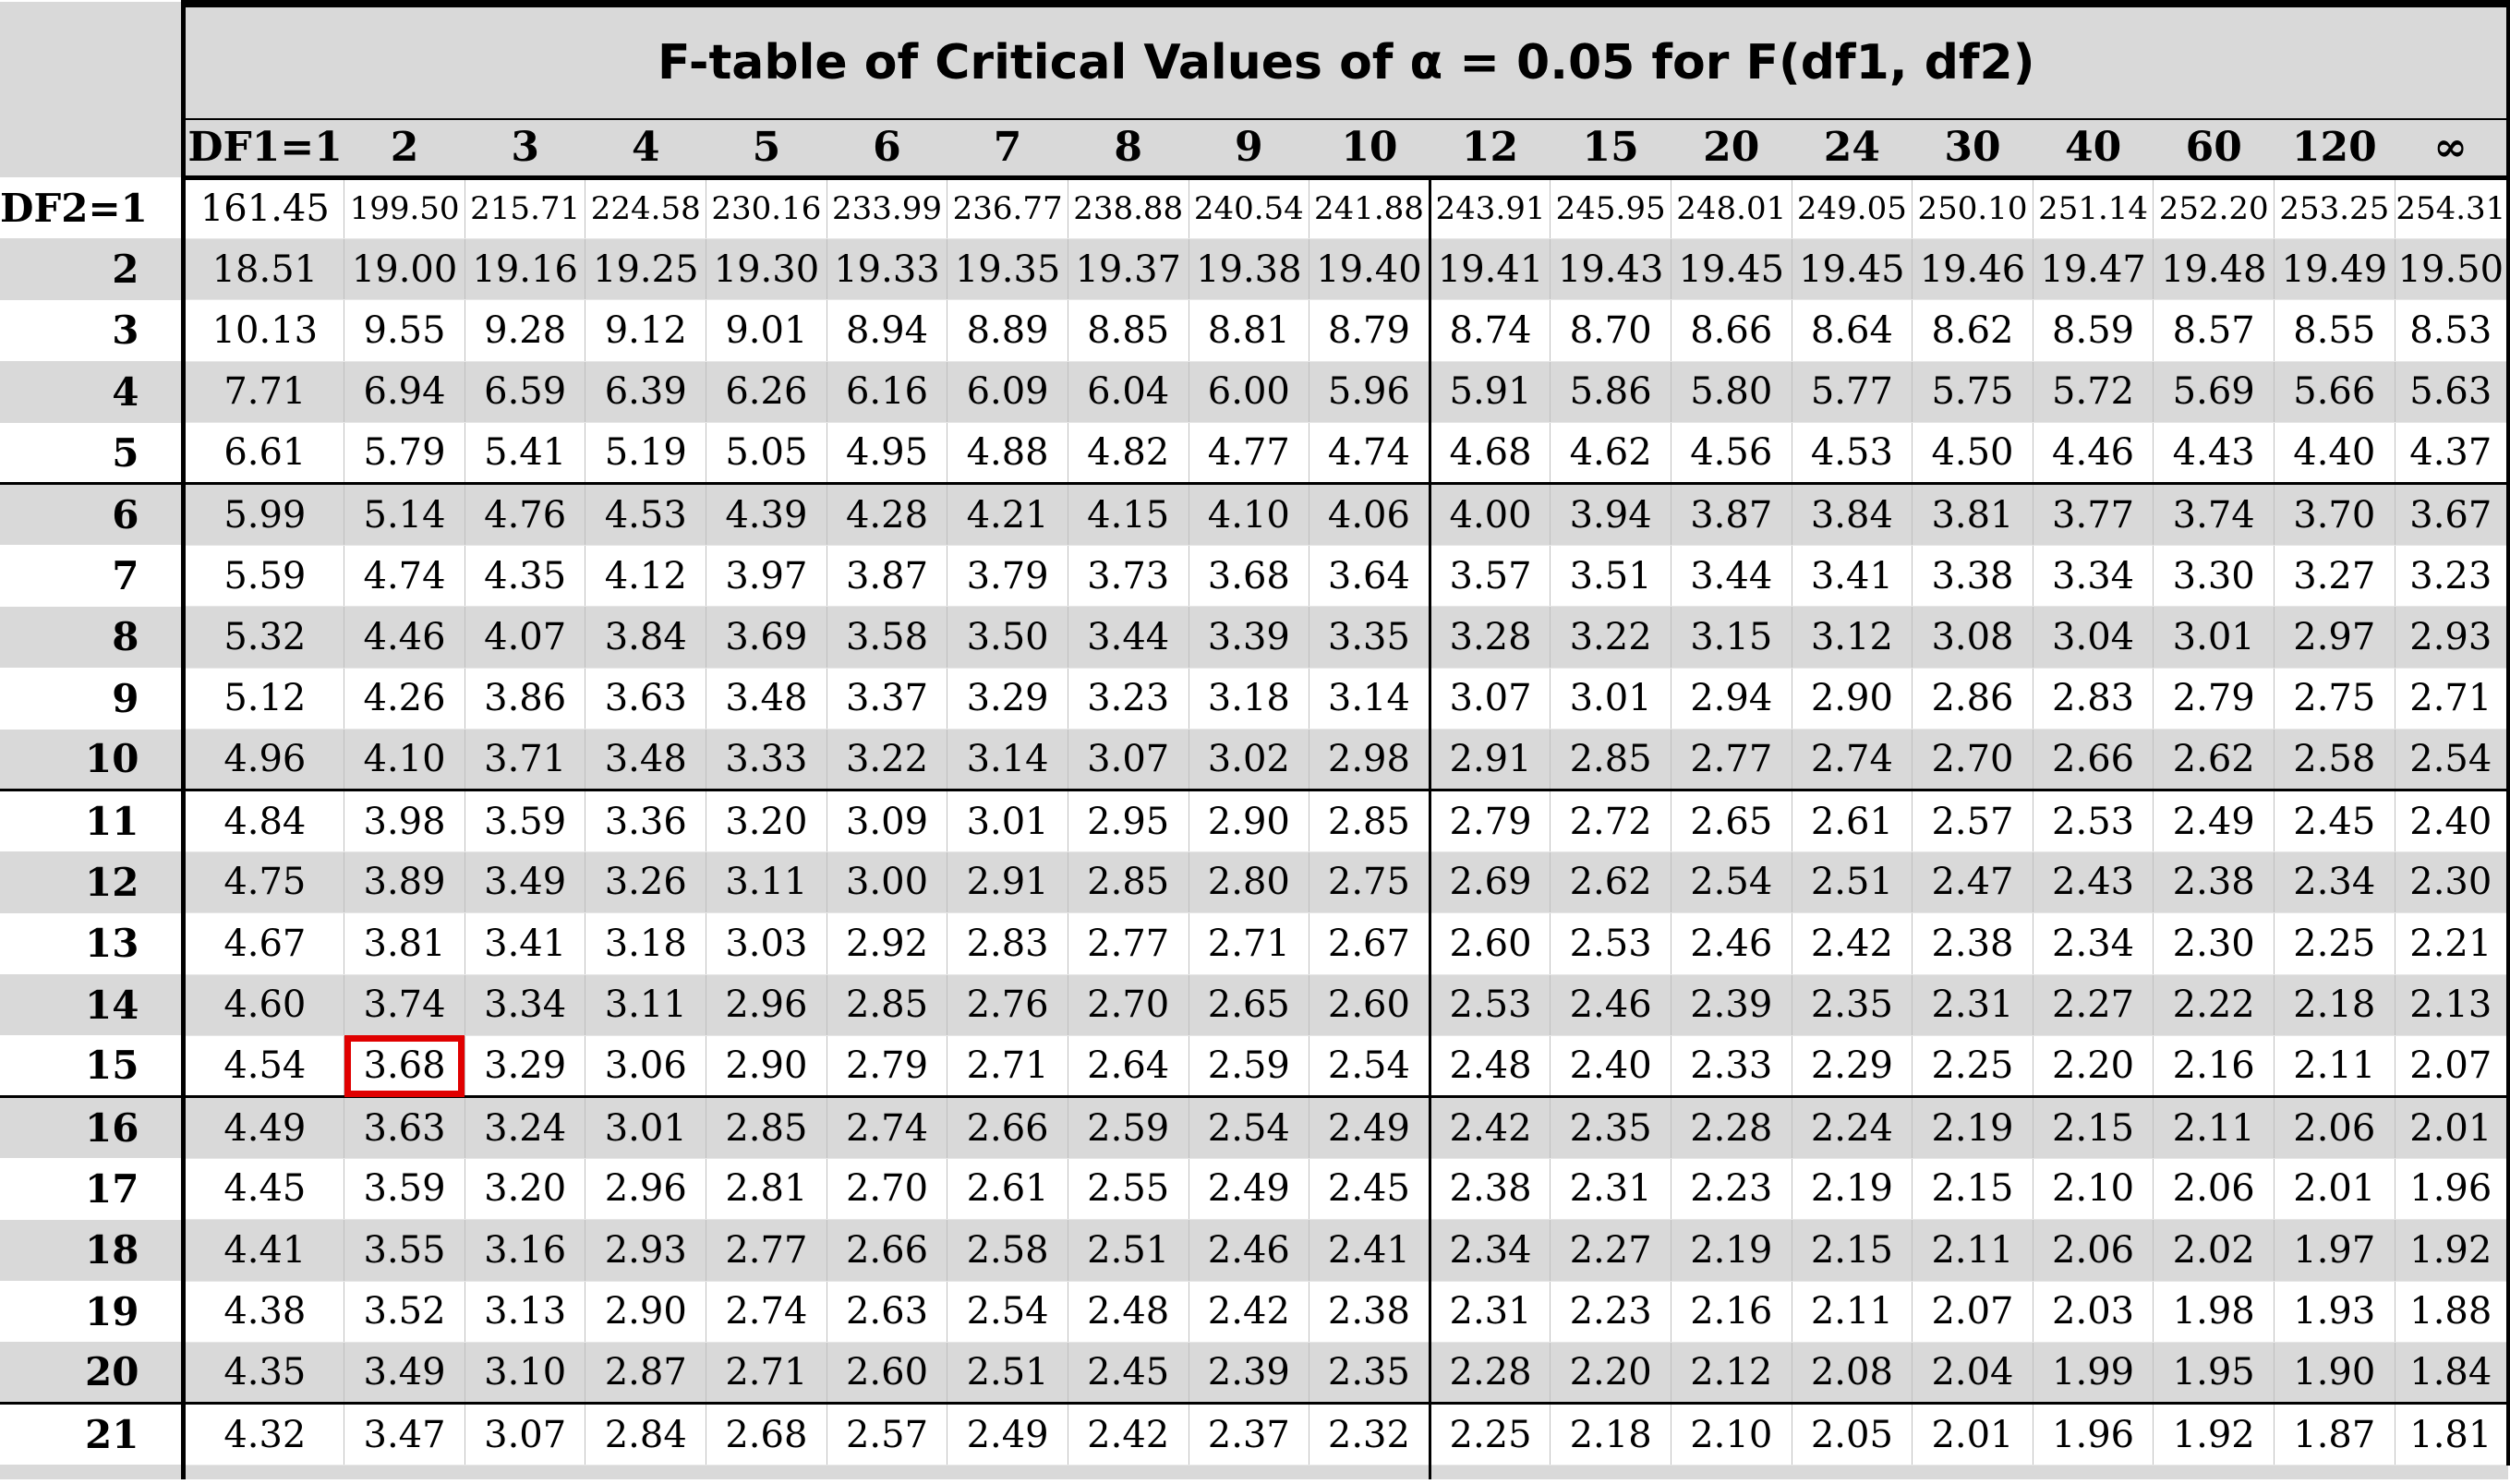  Describe the element at coordinates (1490, 1005) in the screenshot. I see `table-cell: 2.53` at that location.